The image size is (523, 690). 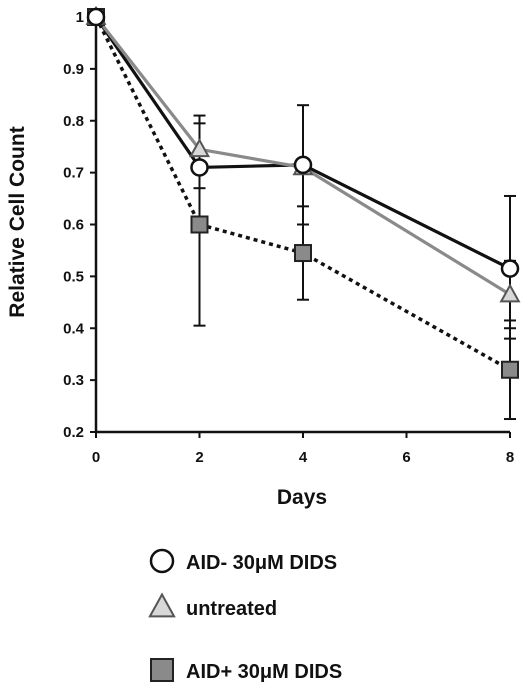 I want to click on x-tick-label: 8, so click(x=510, y=457).